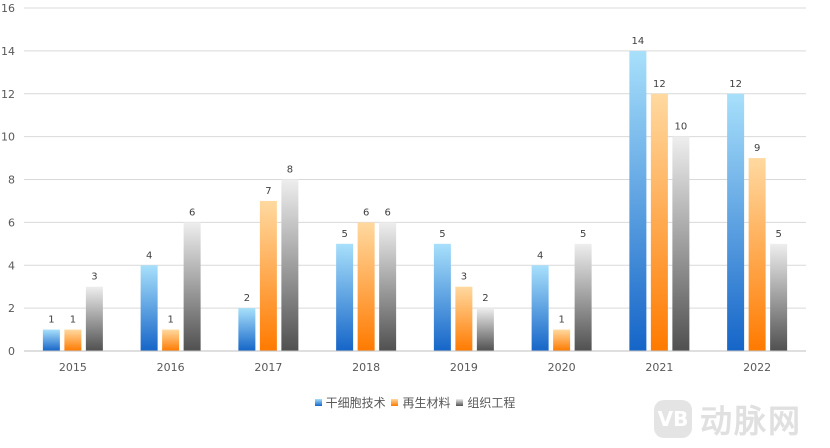 This screenshot has width=830, height=448. What do you see at coordinates (290, 170) in the screenshot?
I see `data-label: 8` at bounding box center [290, 170].